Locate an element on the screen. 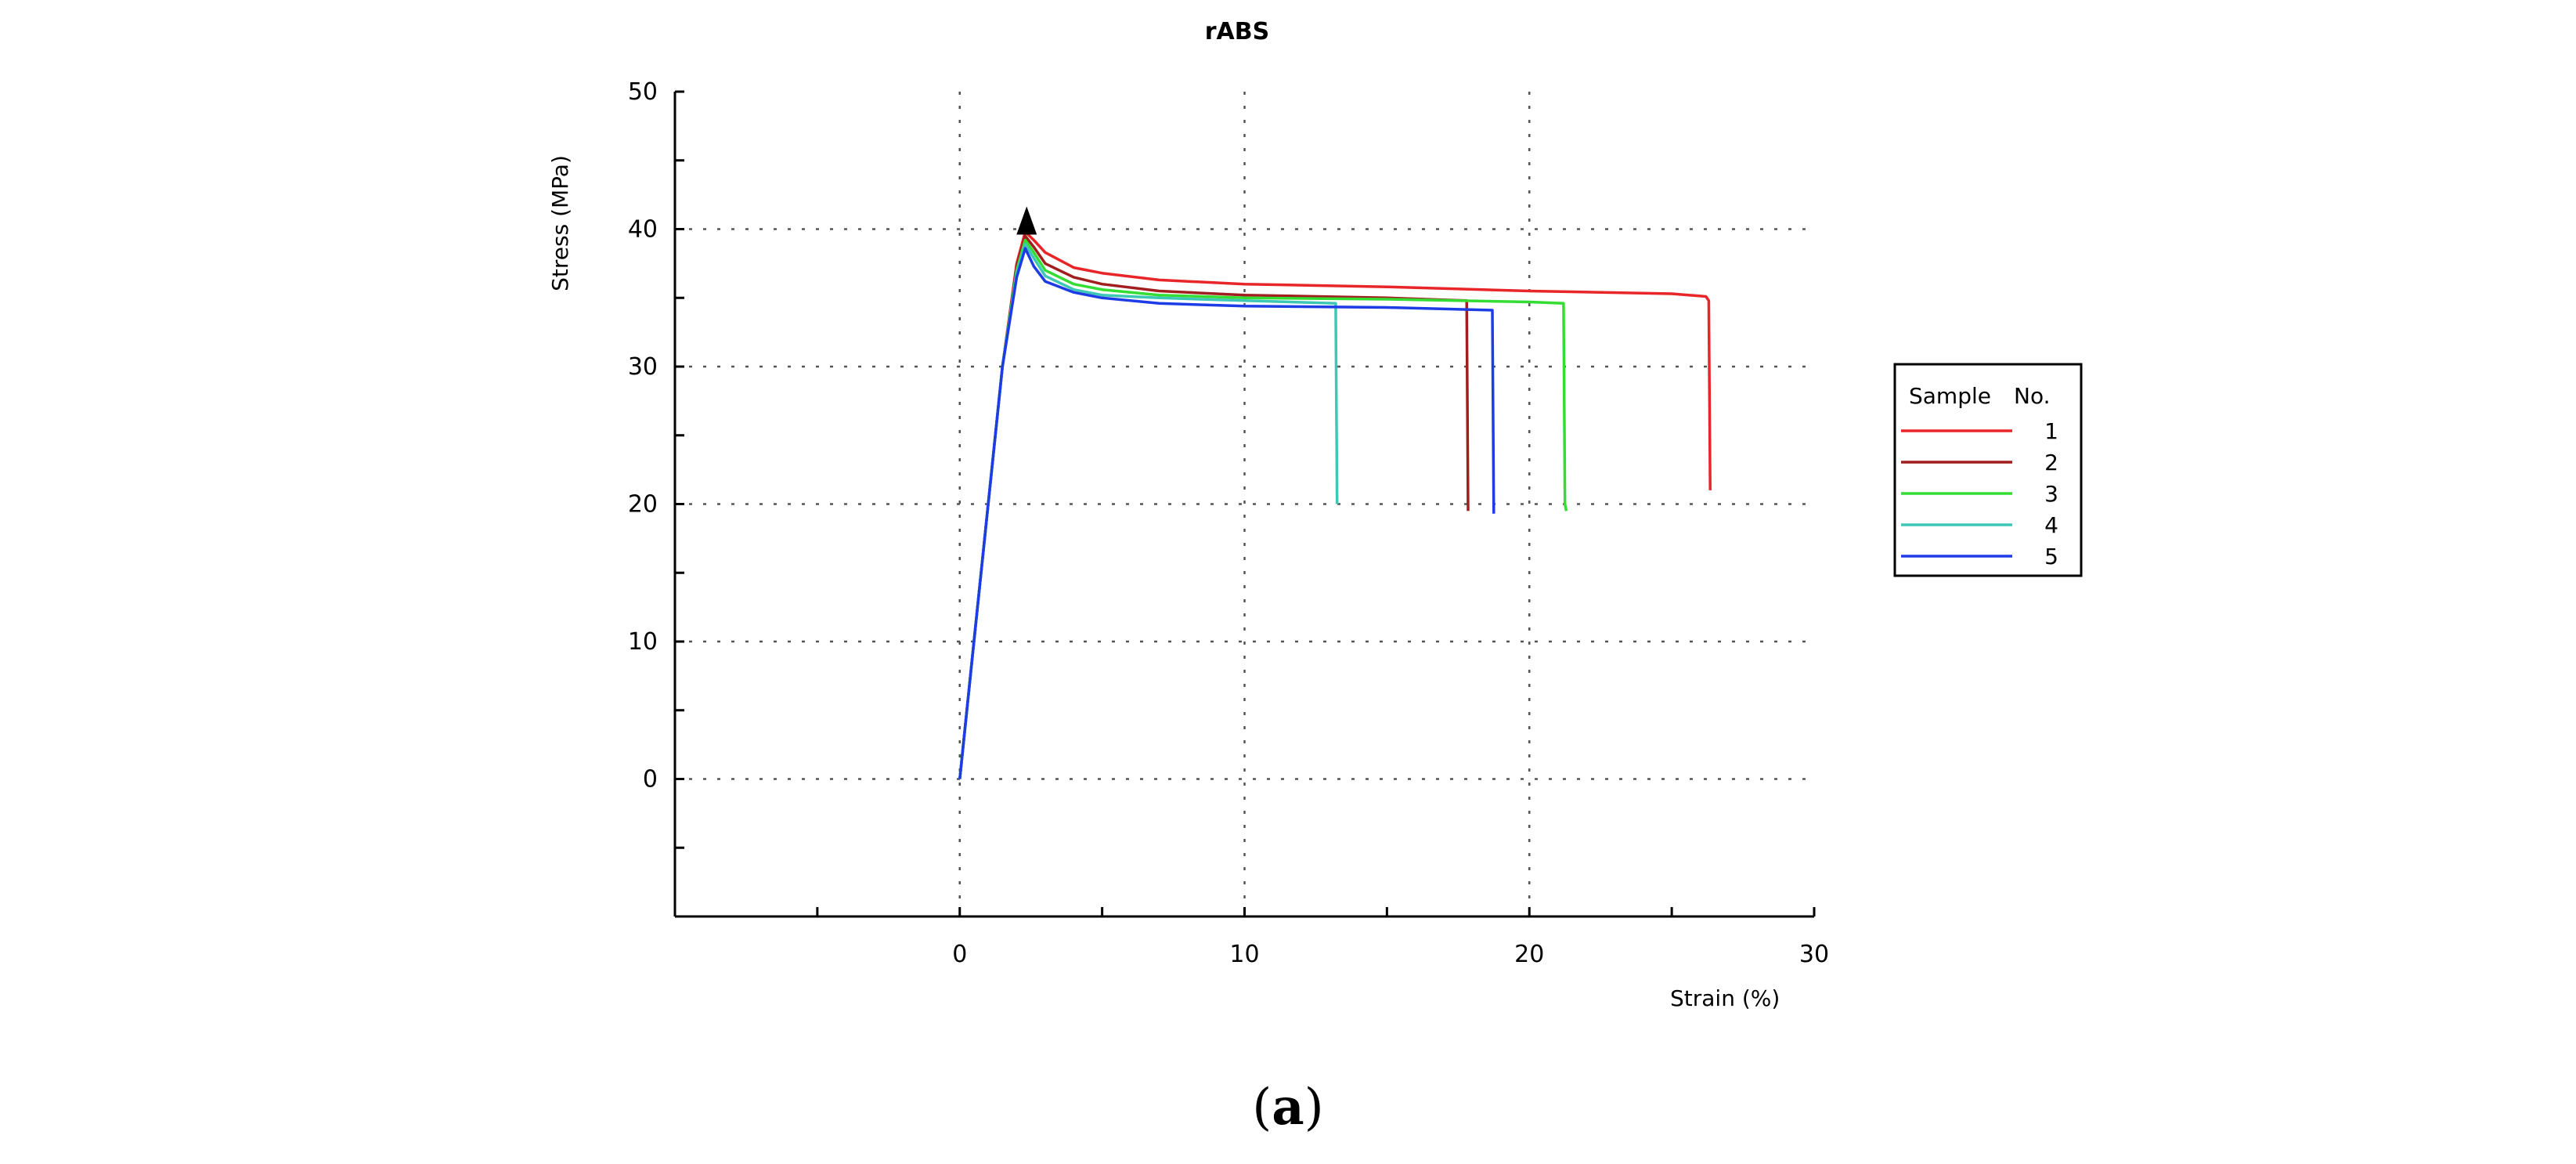 The image size is (2576, 1164). peak-marker is located at coordinates (1026, 220).